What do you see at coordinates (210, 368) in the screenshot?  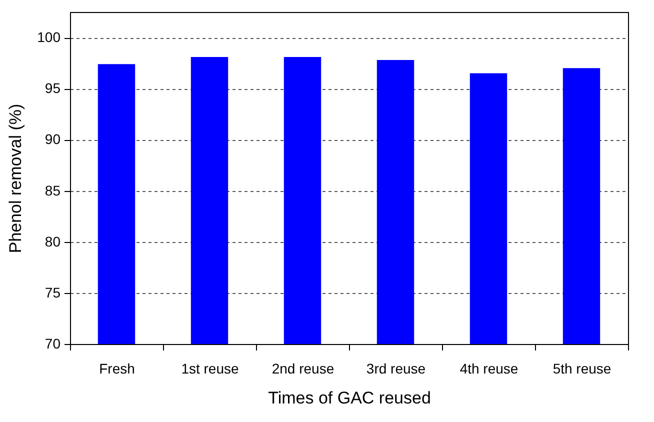 I see `x-tick-label: 1st reuse` at bounding box center [210, 368].